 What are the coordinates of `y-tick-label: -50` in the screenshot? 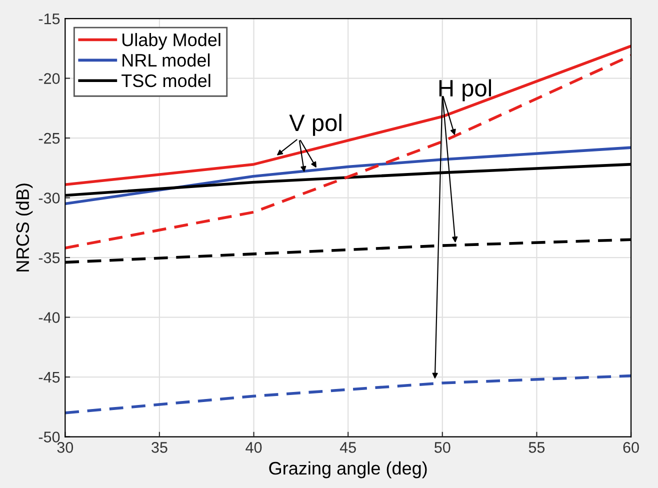 It's located at (49, 437).